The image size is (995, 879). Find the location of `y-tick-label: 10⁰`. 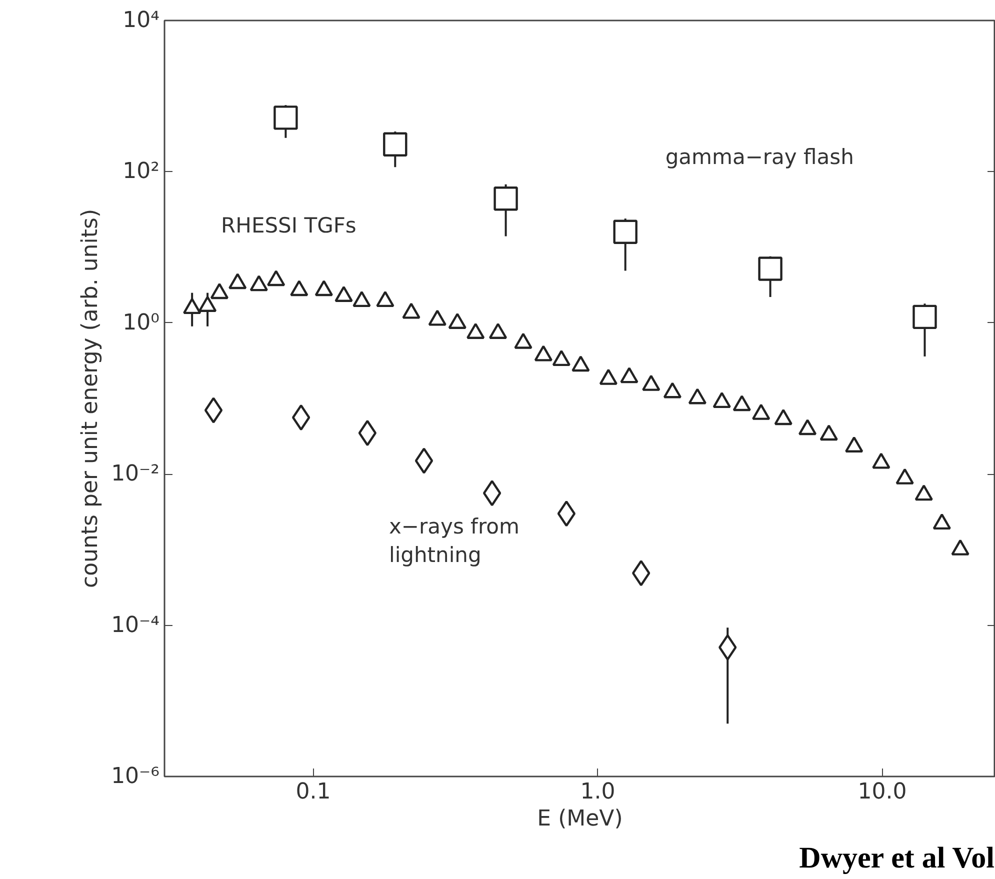

y-tick-label: 10⁰ is located at coordinates (141, 323).